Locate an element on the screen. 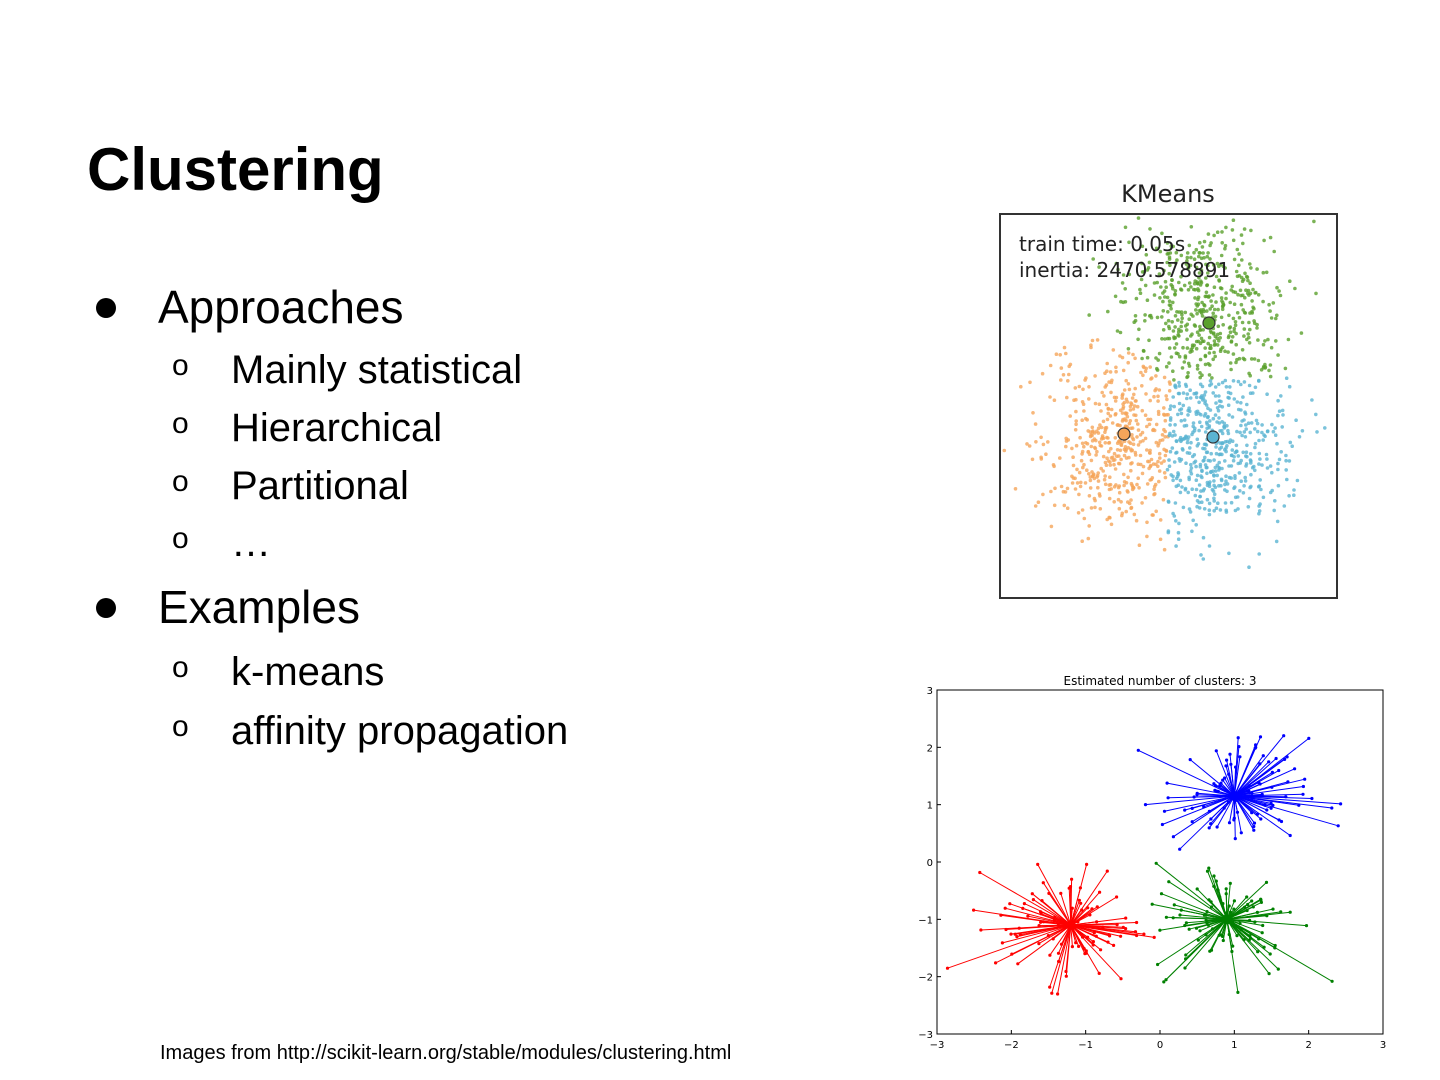 This screenshot has width=1440, height=1080. bullet-label: Approaches is located at coordinates (281, 307).